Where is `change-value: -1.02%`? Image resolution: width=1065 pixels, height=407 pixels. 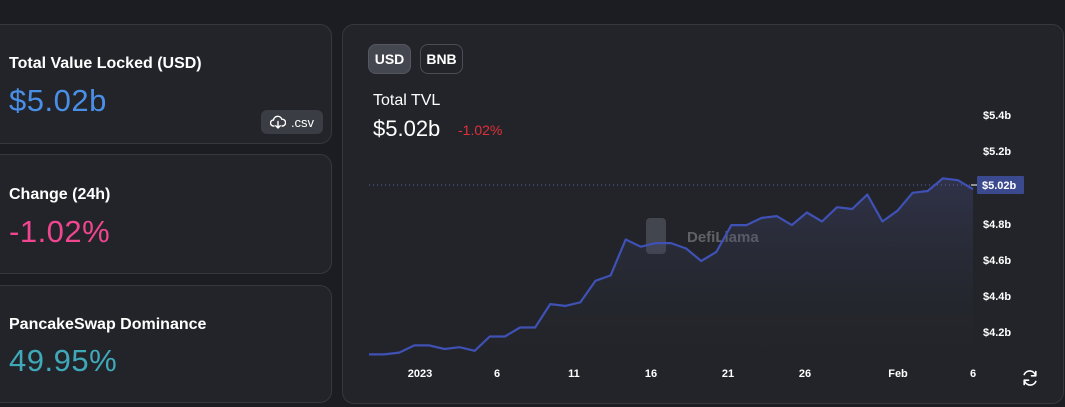 change-value: -1.02% is located at coordinates (60, 231).